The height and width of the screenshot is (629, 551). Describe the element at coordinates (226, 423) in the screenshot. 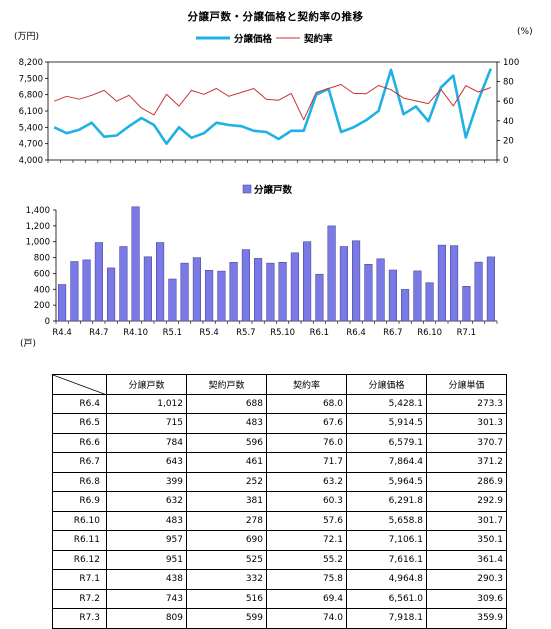

I see `table-cell: 483` at that location.